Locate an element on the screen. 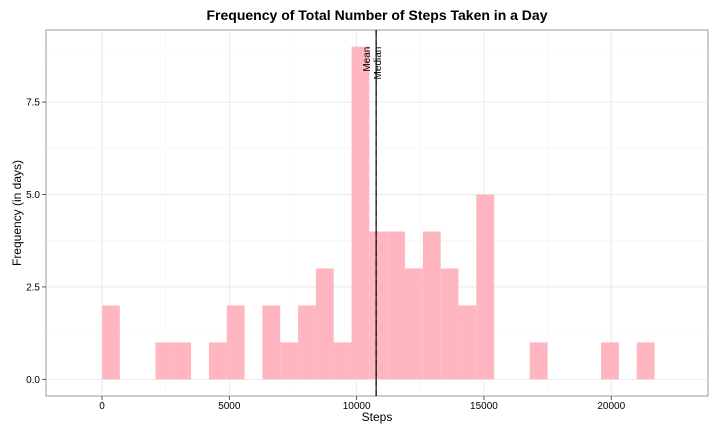  y-tick-label: 5.0 is located at coordinates (33, 195).